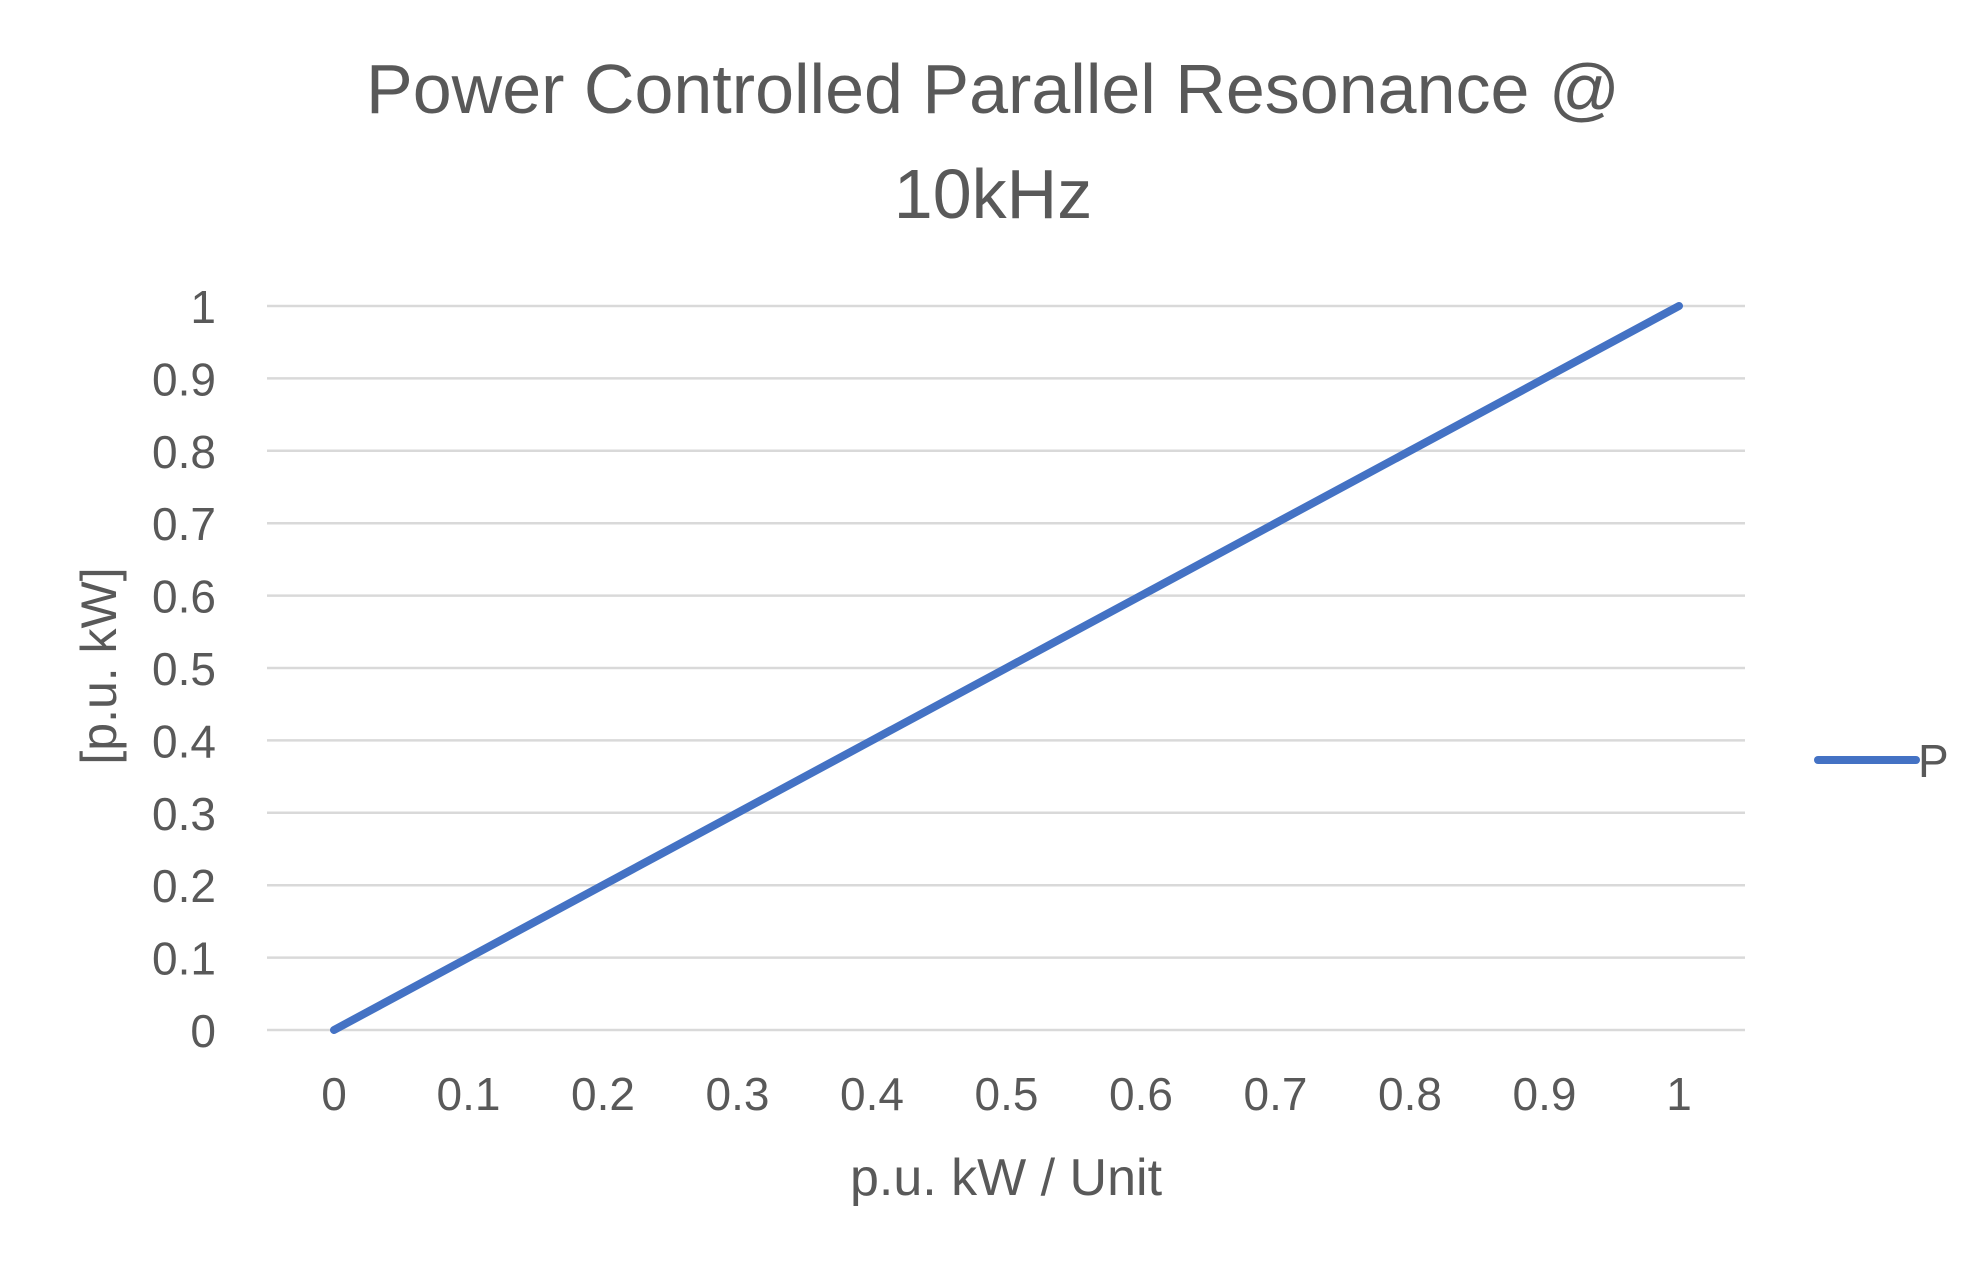 The image size is (1981, 1265). What do you see at coordinates (184, 597) in the screenshot?
I see `y-tick-label: 0.6` at bounding box center [184, 597].